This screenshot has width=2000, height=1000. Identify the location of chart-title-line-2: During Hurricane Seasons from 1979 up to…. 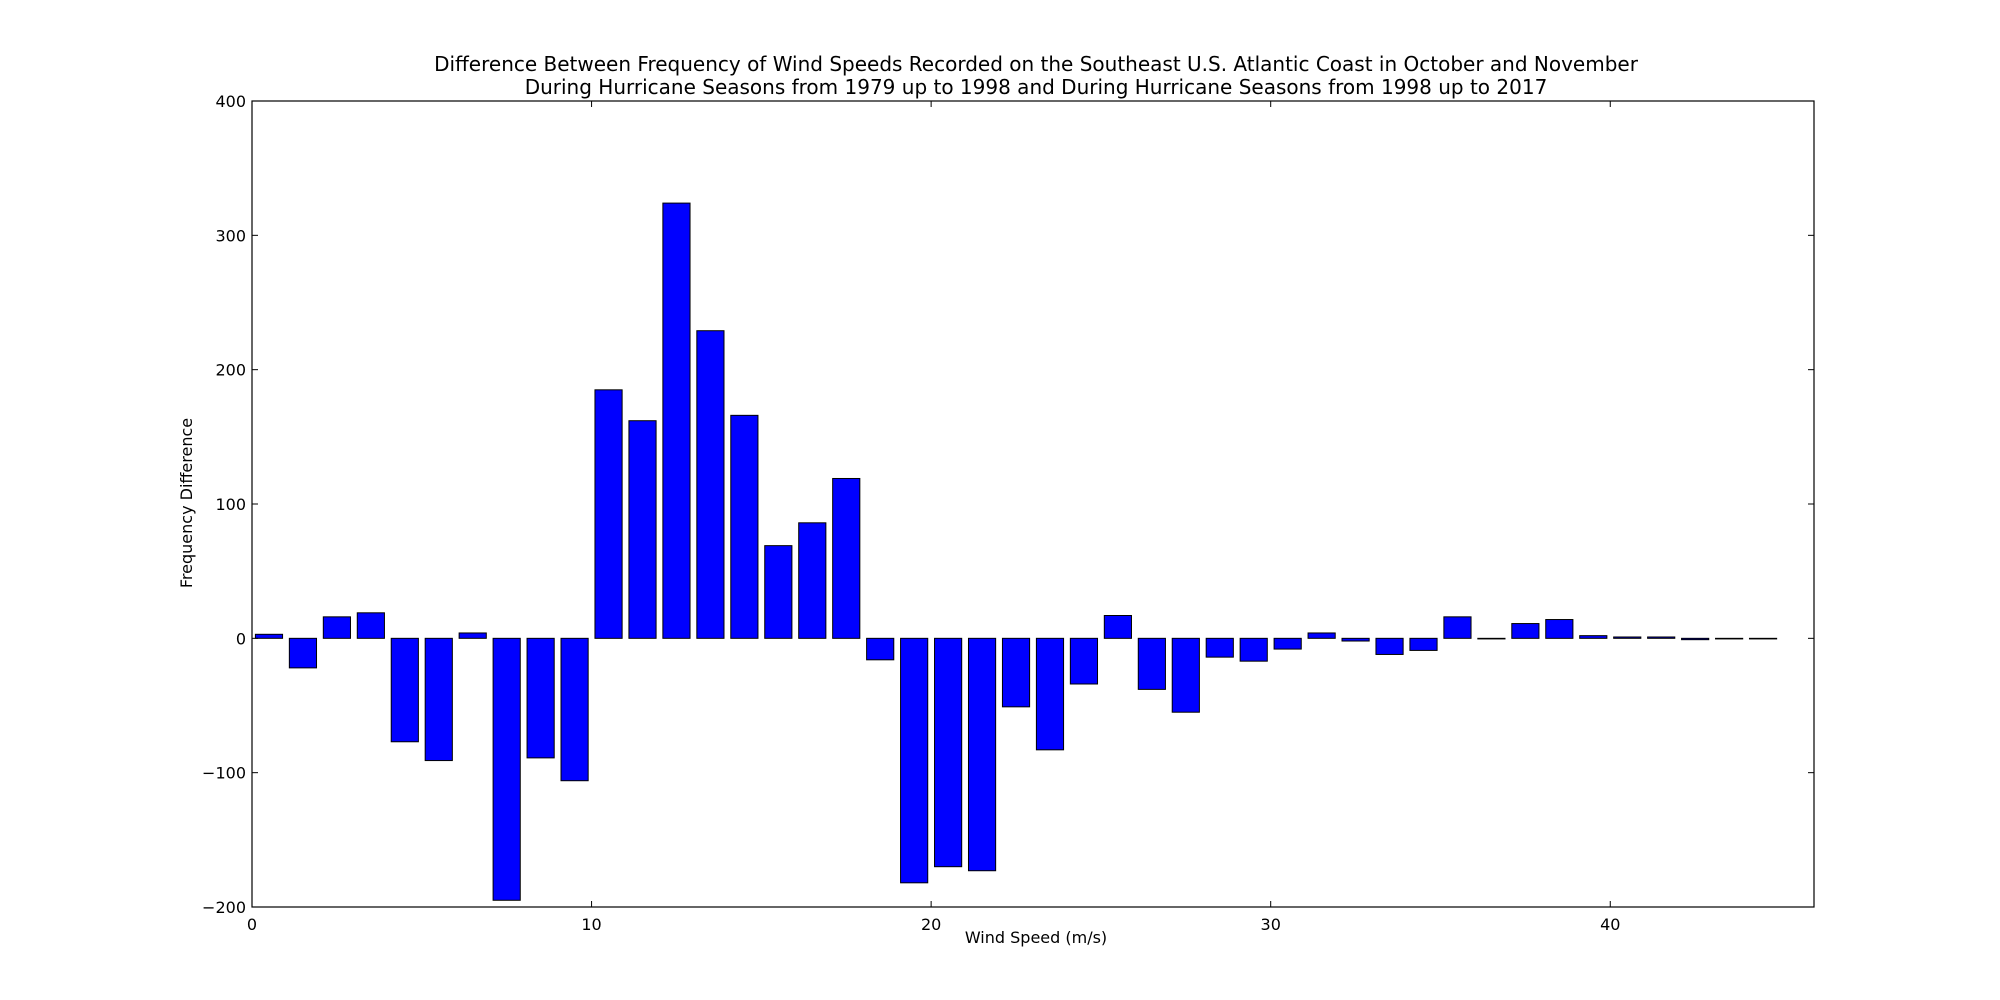
(1036, 87).